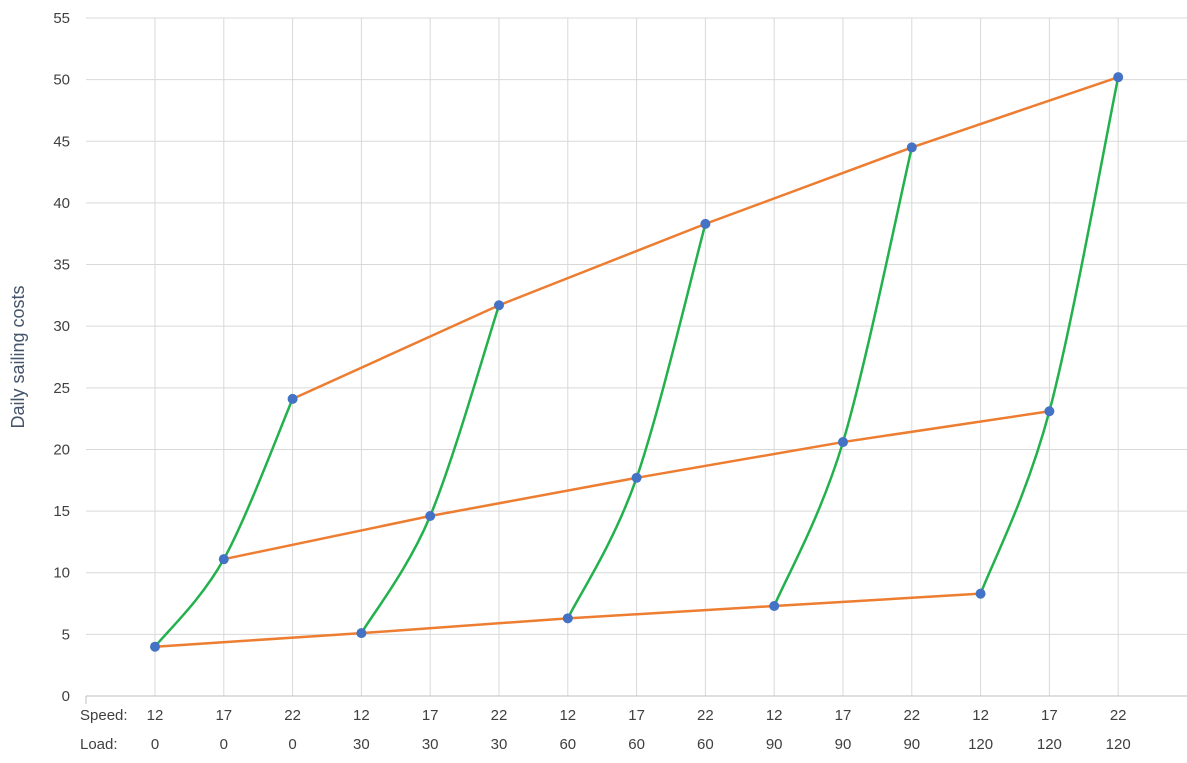  I want to click on y-tick-label: 25, so click(61, 388).